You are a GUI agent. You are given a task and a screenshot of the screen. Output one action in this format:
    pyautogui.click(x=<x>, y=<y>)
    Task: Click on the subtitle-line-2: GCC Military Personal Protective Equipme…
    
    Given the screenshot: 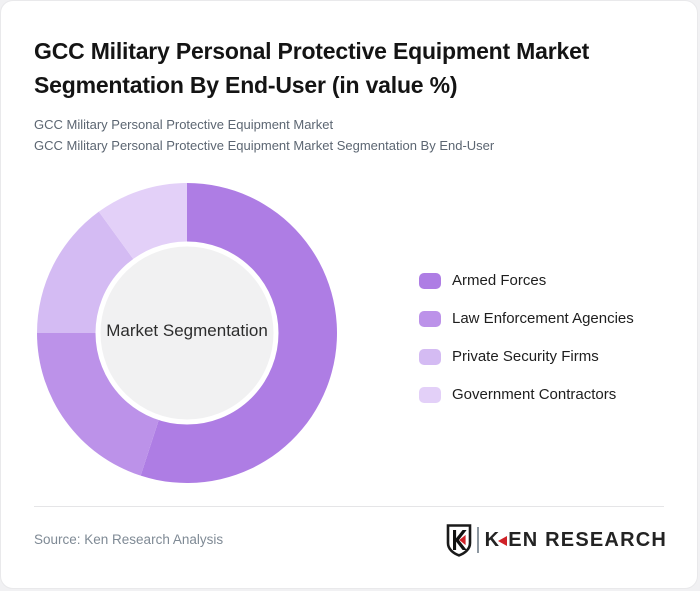 What is the action you would take?
    pyautogui.click(x=264, y=145)
    